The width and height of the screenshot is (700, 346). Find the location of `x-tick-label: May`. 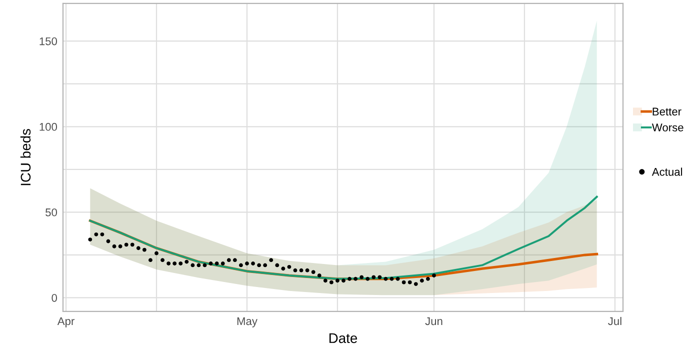

x-tick-label: May is located at coordinates (247, 322).